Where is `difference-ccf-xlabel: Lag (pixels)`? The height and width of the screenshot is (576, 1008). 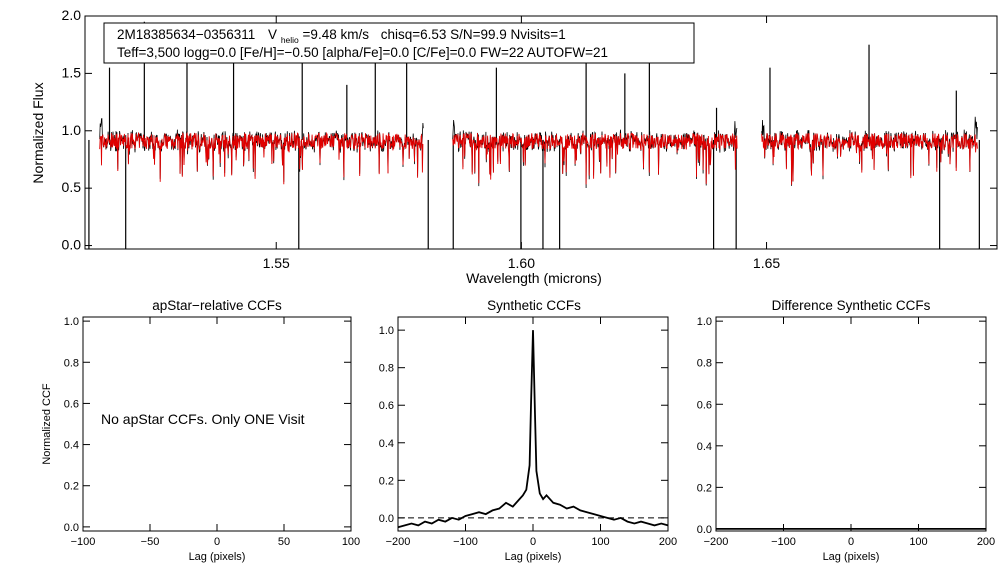 difference-ccf-xlabel: Lag (pixels) is located at coordinates (851, 557).